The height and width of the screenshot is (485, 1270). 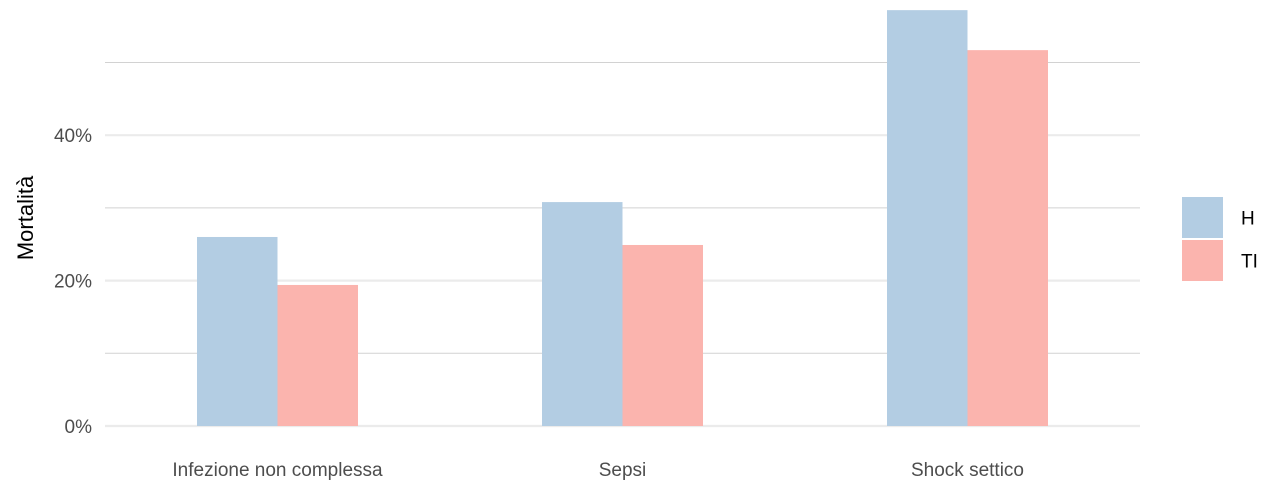 I want to click on x-tick-label: Sepsi, so click(x=623, y=470).